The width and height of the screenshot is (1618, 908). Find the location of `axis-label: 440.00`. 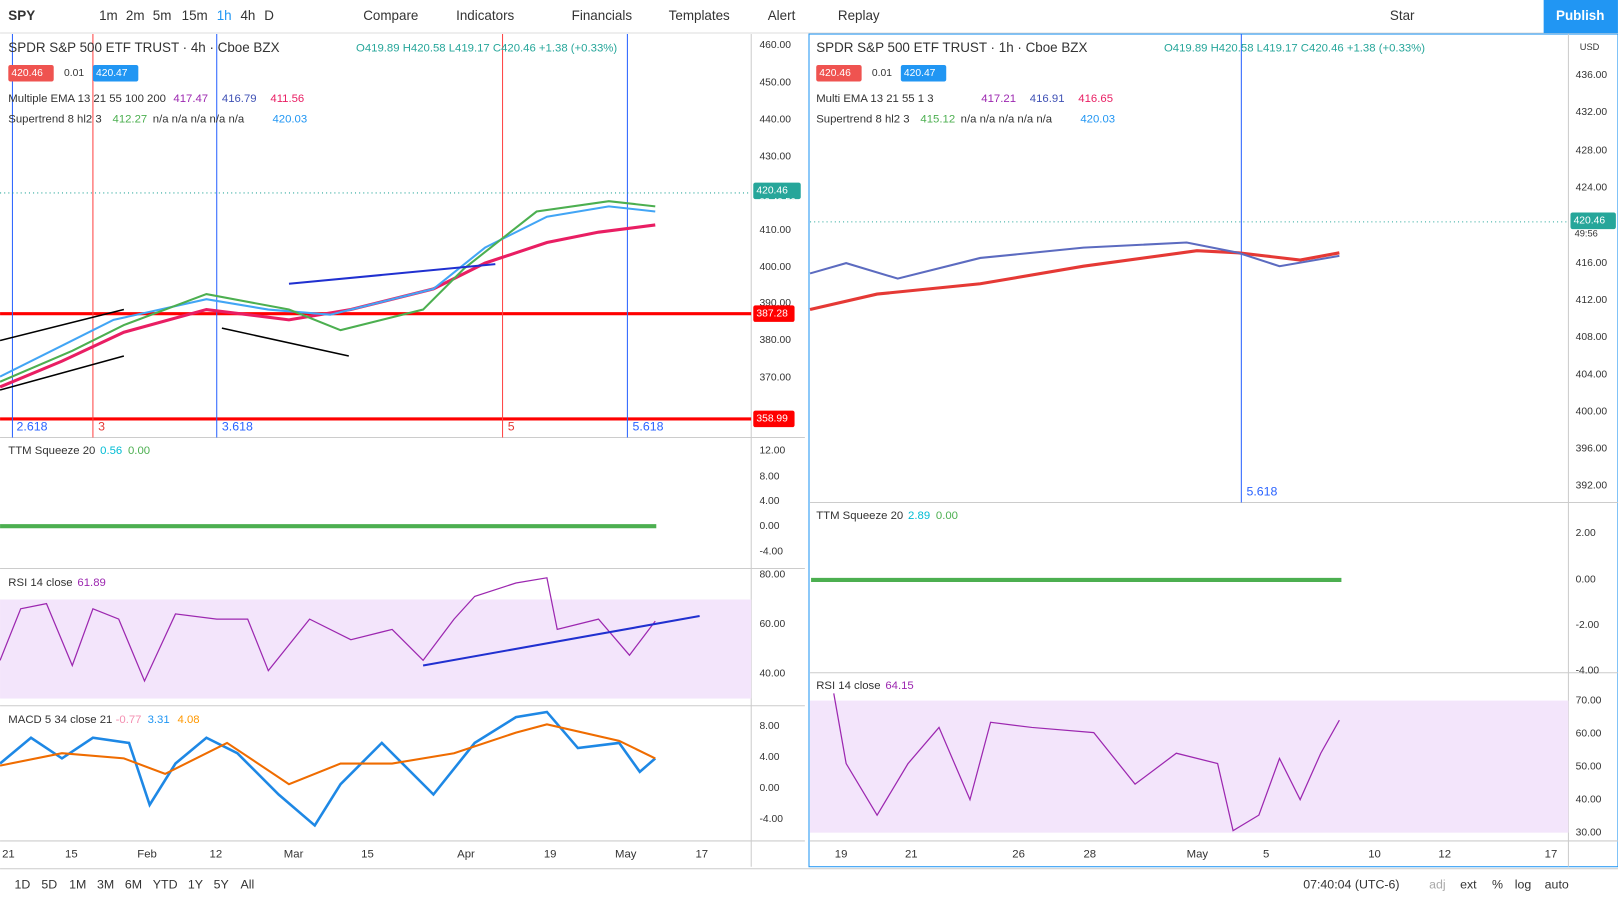

axis-label: 440.00 is located at coordinates (775, 119).